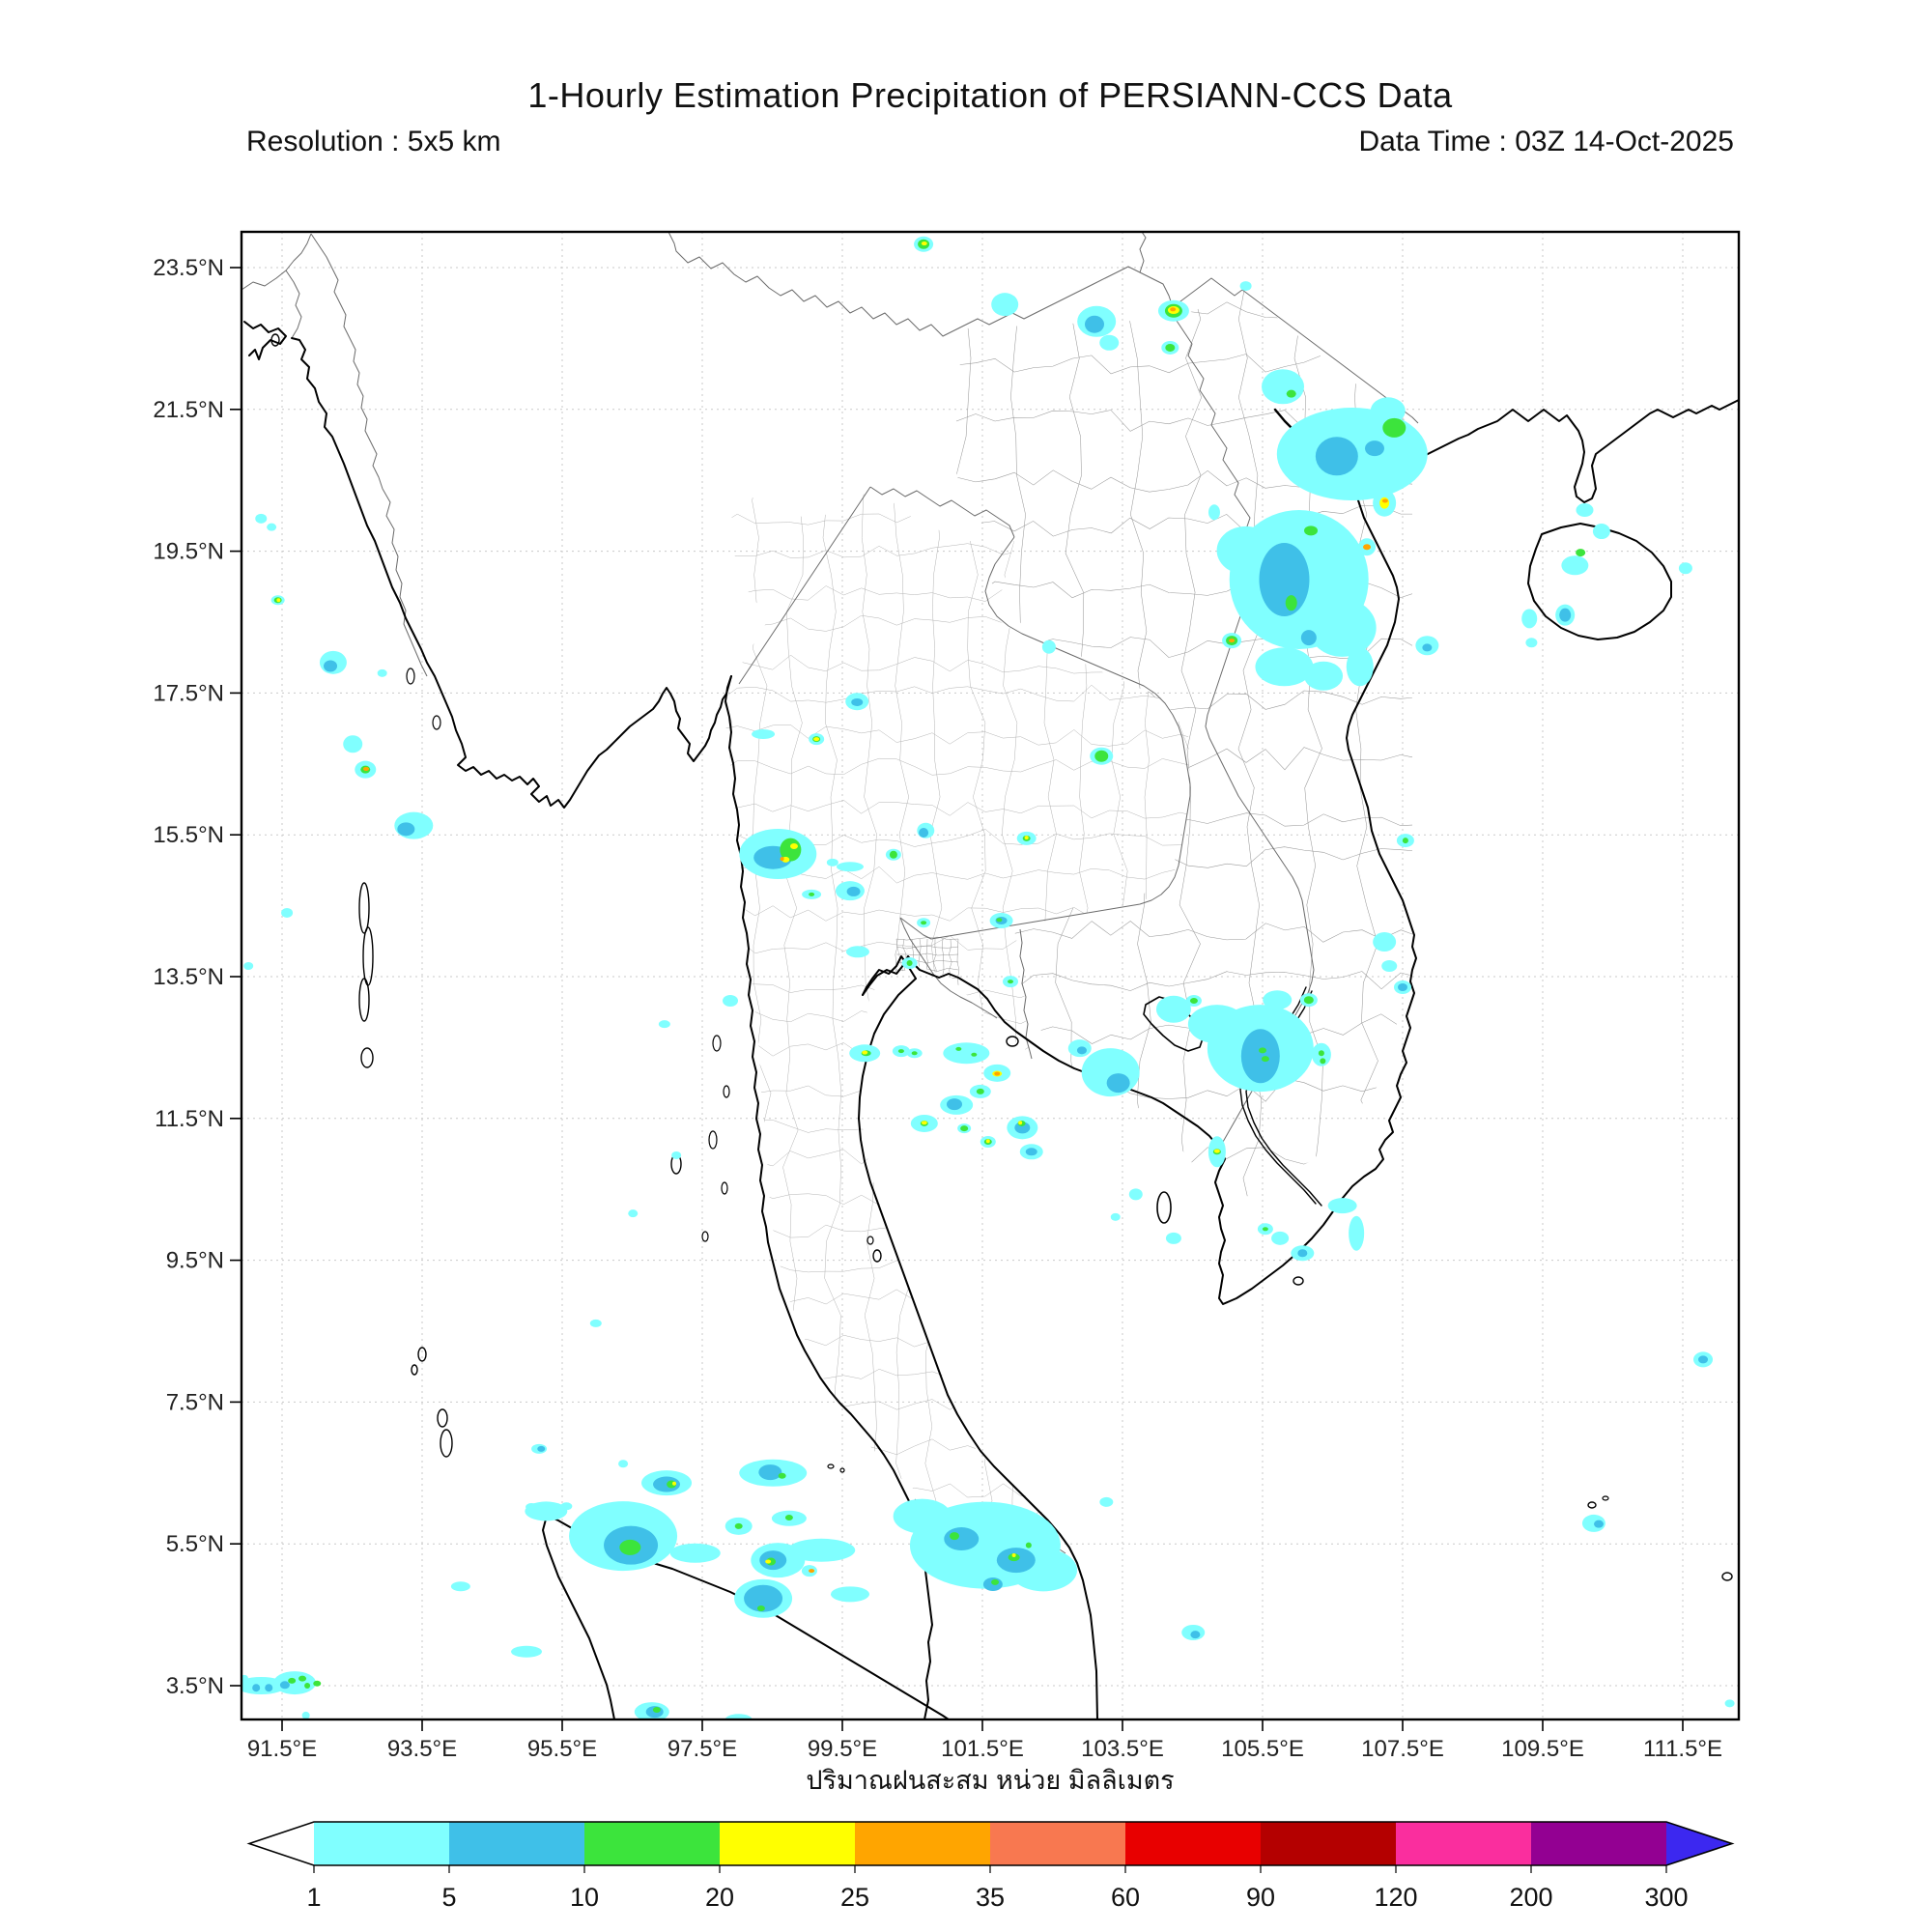 The height and width of the screenshot is (1932, 1932). What do you see at coordinates (189, 1119) in the screenshot?
I see `y-tick-label: 11.5°N` at bounding box center [189, 1119].